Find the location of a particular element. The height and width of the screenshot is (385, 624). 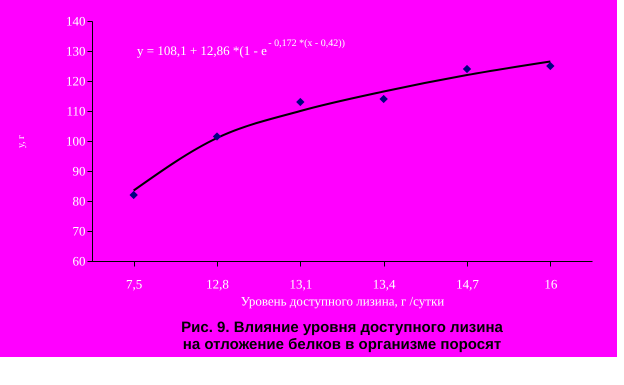

x-tick-label: 14,7 is located at coordinates (468, 284).